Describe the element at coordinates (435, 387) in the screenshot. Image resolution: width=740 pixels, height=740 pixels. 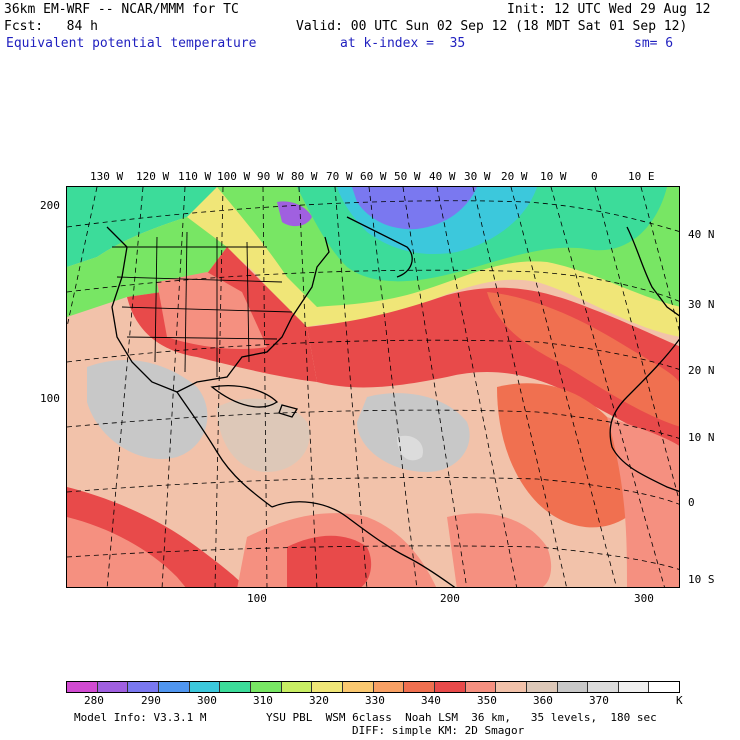
I see `meridian-50w` at that location.